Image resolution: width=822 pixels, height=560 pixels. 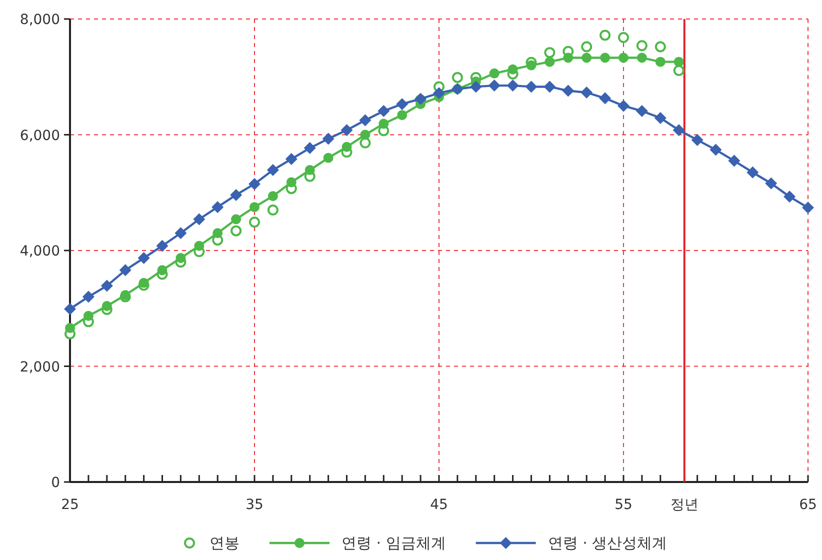 I want to click on x-tick-label: 45, so click(x=439, y=505).